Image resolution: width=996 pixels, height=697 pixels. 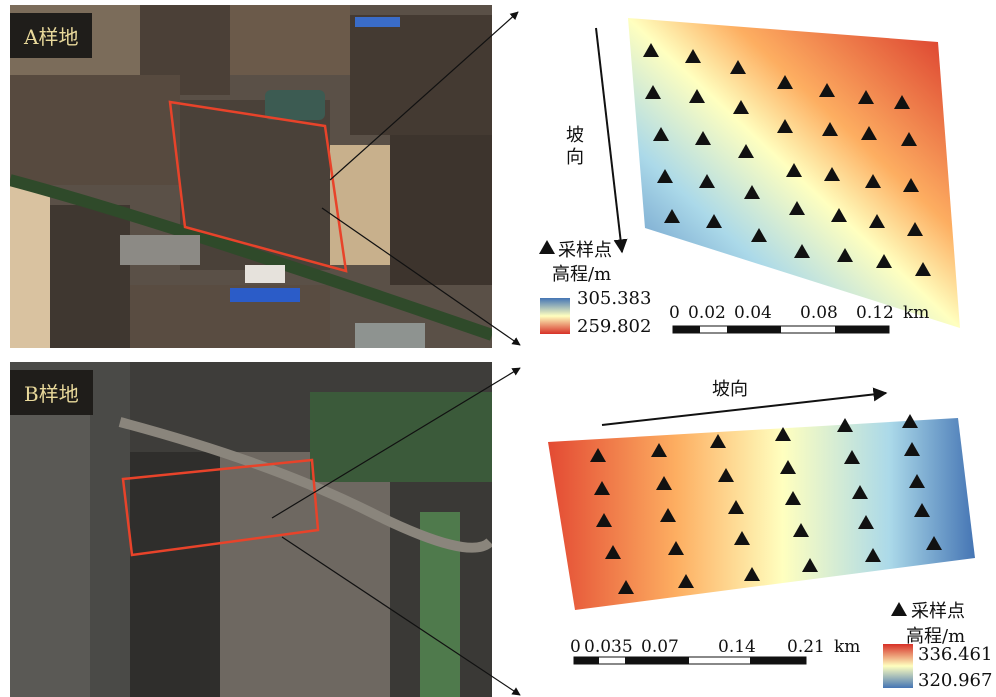 I want to click on site-b-label: B样地, so click(x=51, y=392).